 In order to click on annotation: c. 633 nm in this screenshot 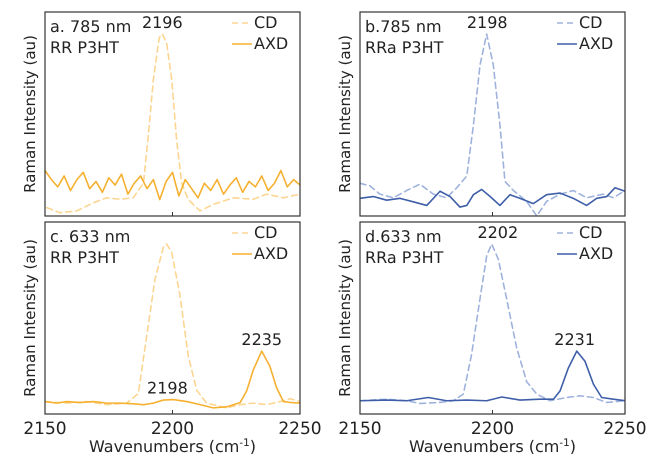, I will do `click(90, 236)`.